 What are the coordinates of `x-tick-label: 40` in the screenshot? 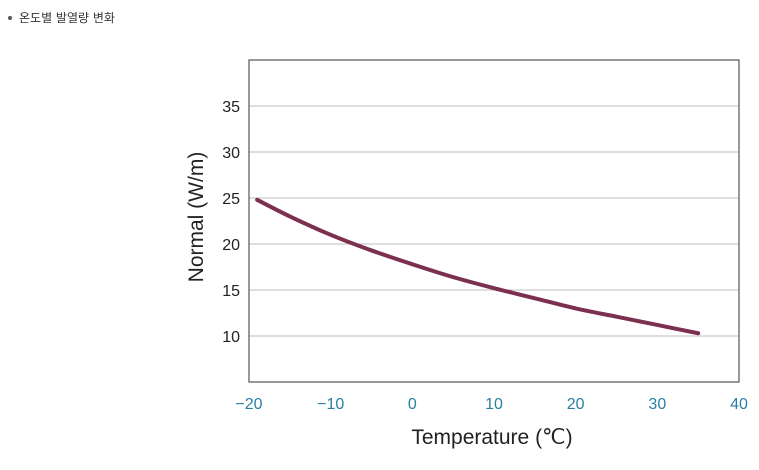 It's located at (739, 404).